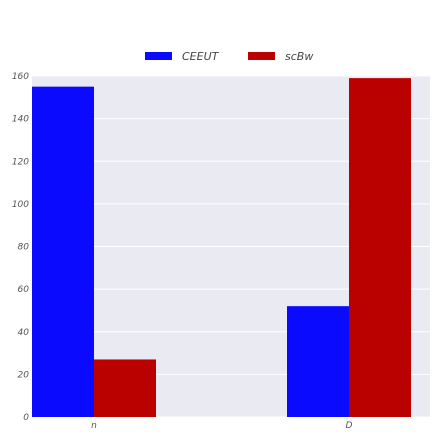 The image size is (440, 440). What do you see at coordinates (20, 162) in the screenshot?
I see `y-tick-label: 120` at bounding box center [20, 162].